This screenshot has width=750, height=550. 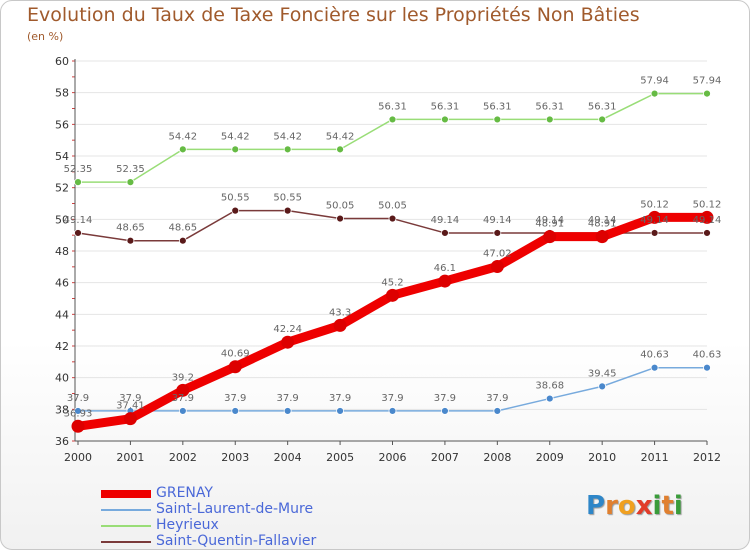 What do you see at coordinates (654, 355) in the screenshot?
I see `data-label-saint-laurent-de-mure-2011: 40.63` at bounding box center [654, 355].